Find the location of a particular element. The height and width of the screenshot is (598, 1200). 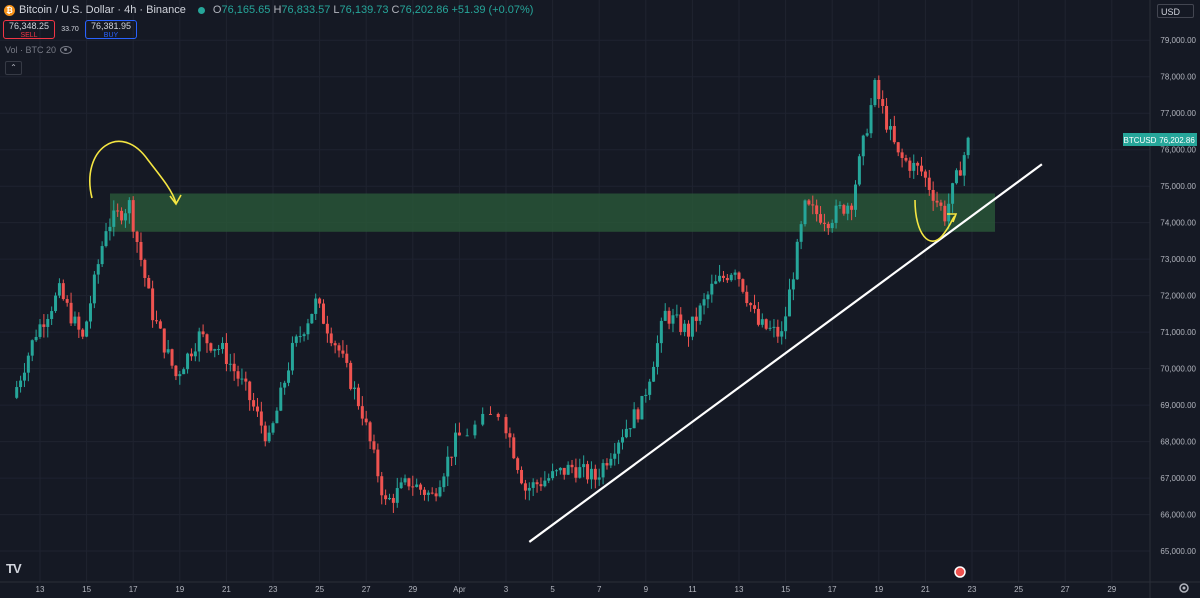

gear-icon is located at coordinates (1184, 588).